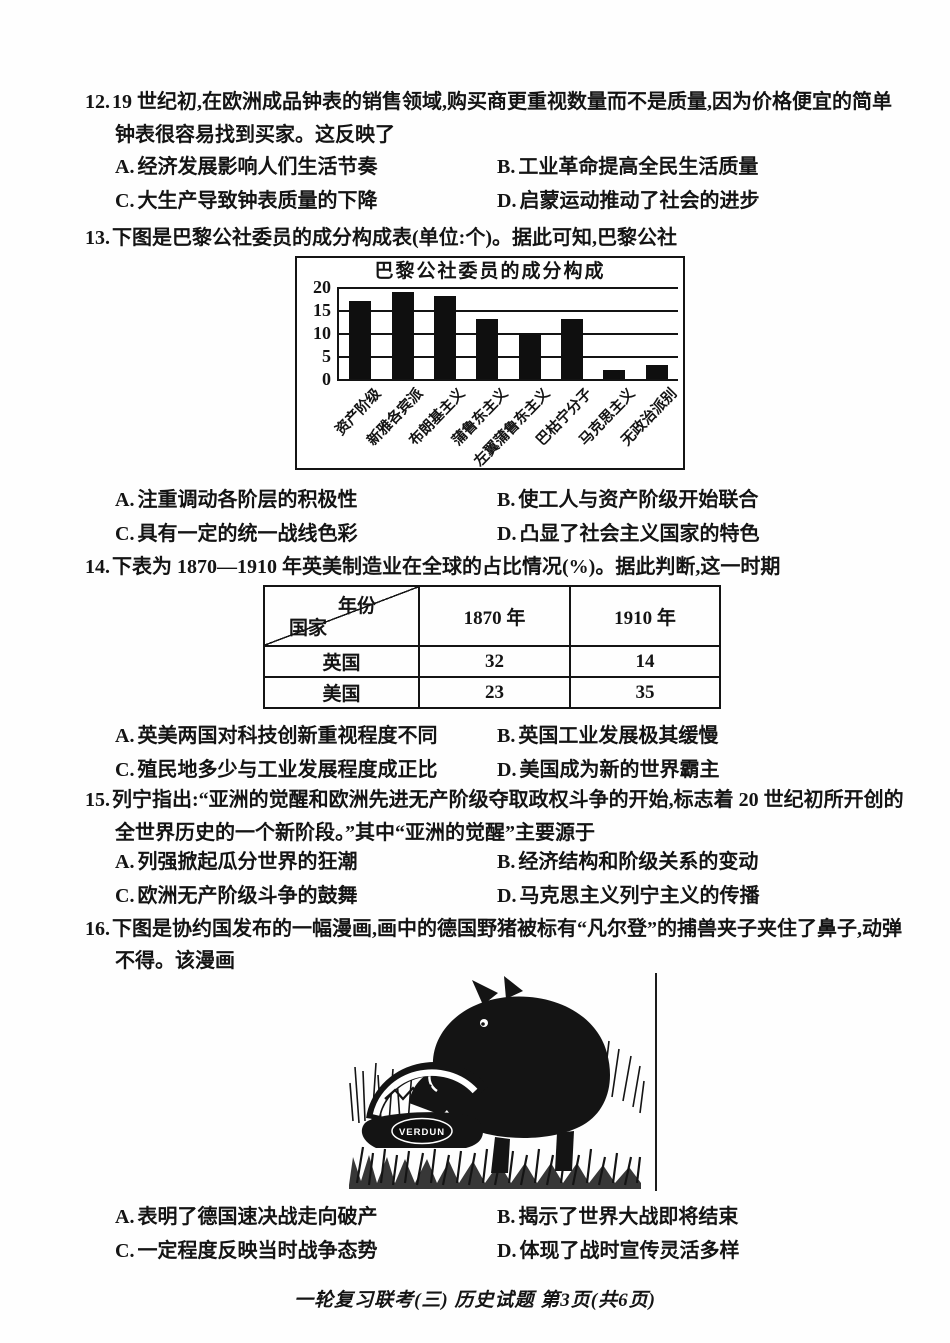  I want to click on chart-title: 巴黎公社委员的成分构成, so click(490, 271).